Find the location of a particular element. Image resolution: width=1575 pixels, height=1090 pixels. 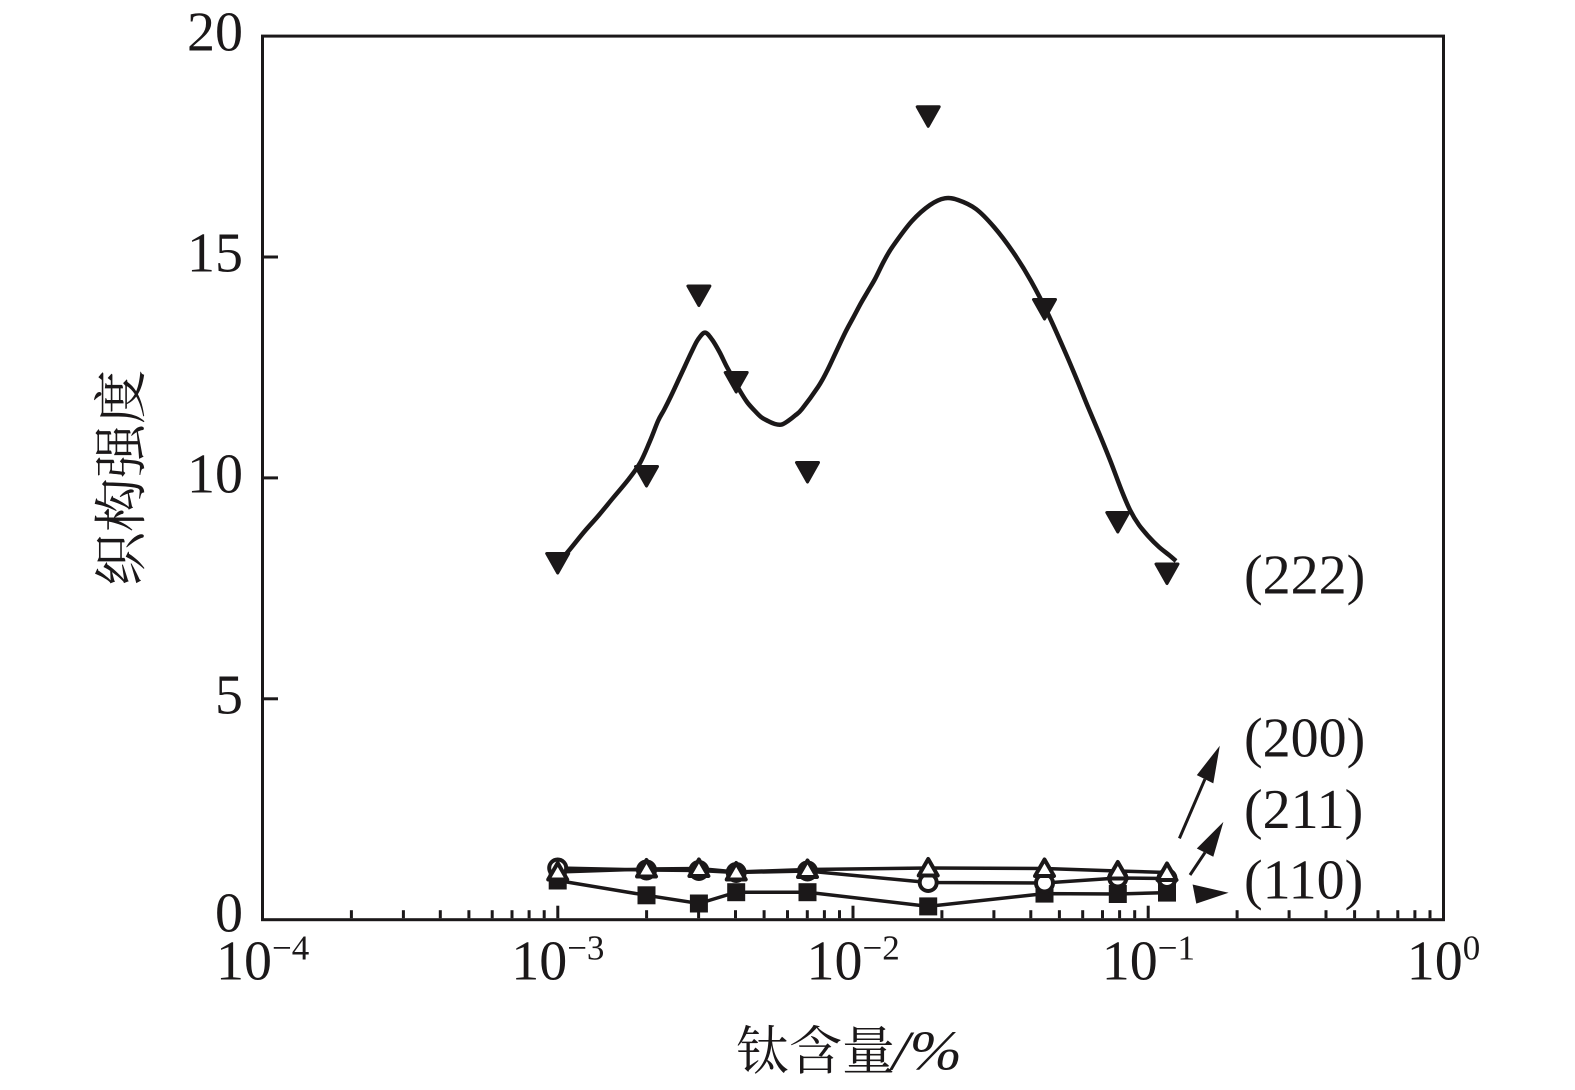

svg-text: 15 is located at coordinates (215, 254).